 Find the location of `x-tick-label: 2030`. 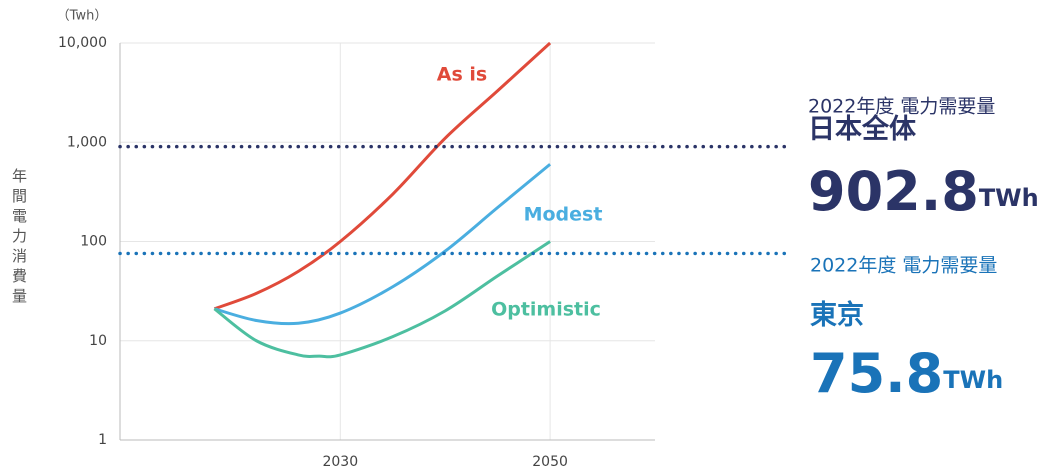

x-tick-label: 2030 is located at coordinates (340, 462).